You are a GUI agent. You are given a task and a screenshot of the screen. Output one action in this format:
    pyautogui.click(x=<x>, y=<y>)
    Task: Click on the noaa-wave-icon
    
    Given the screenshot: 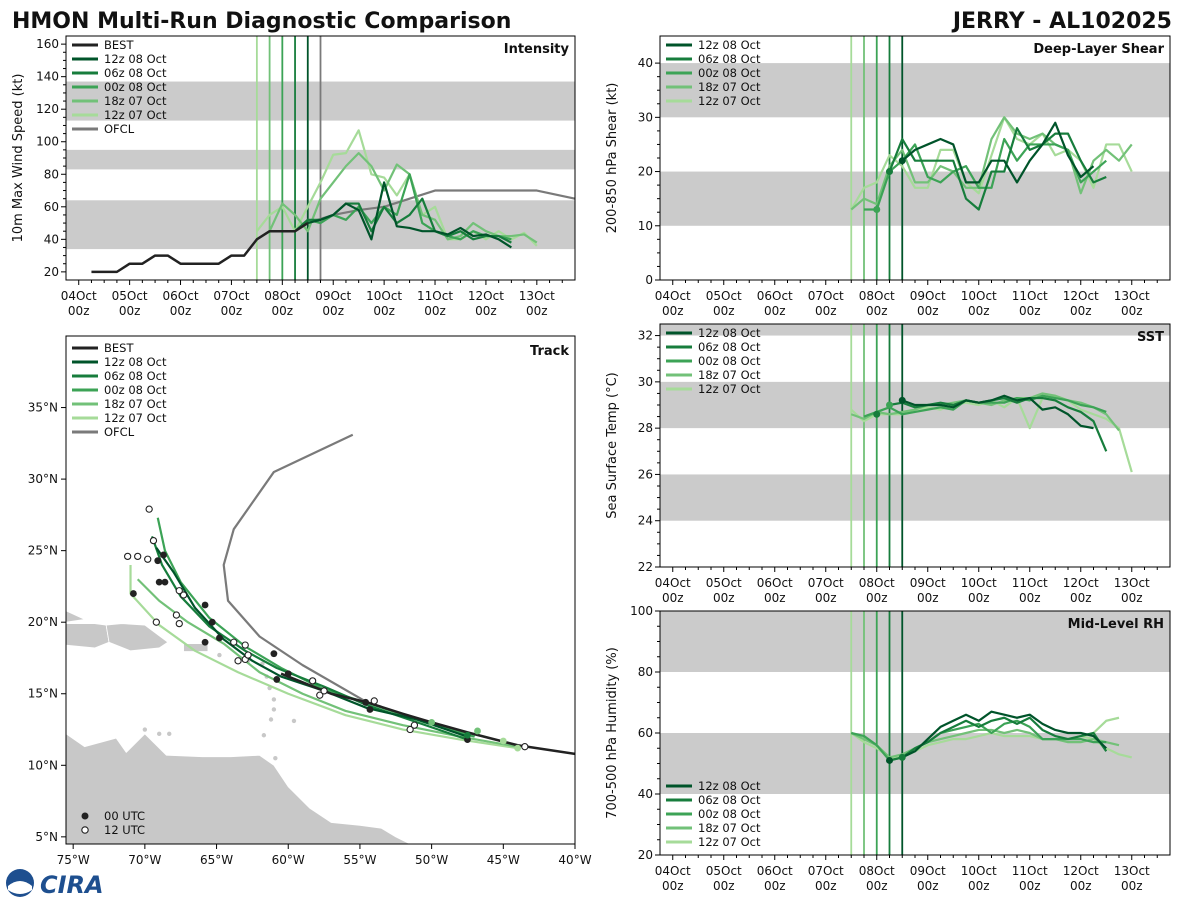 What is the action you would take?
    pyautogui.click(x=20, y=887)
    